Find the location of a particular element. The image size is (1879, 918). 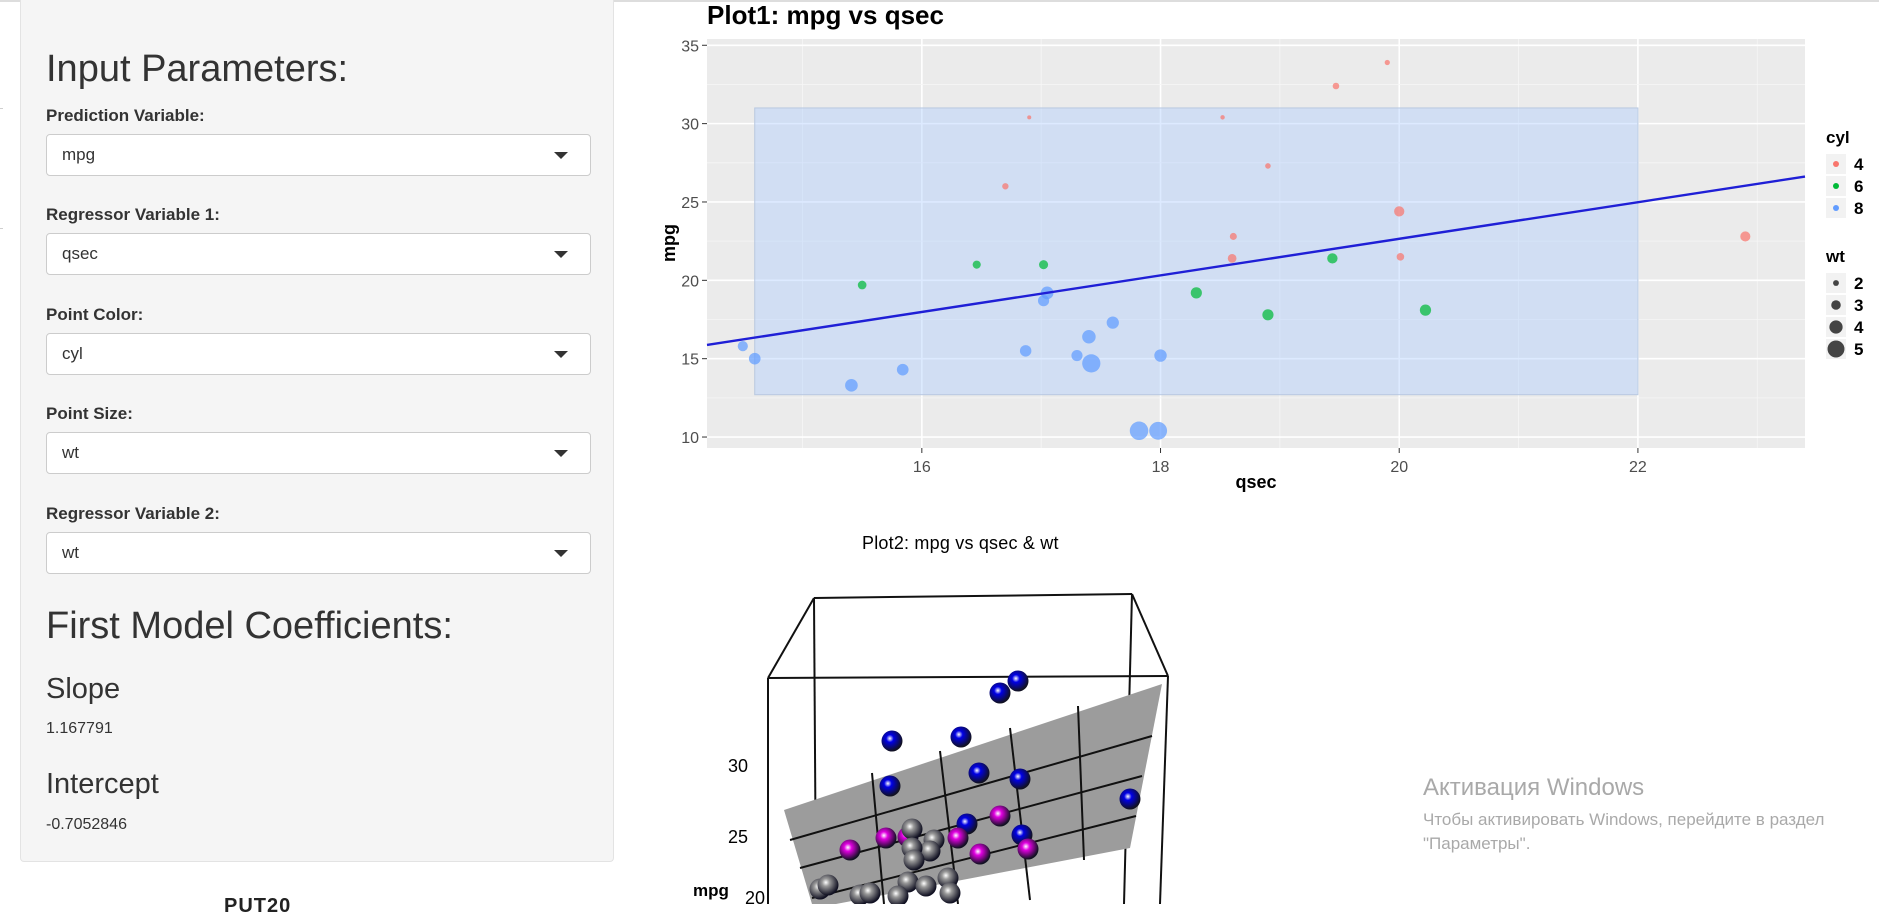

x-tick-label: 20 is located at coordinates (1399, 467).